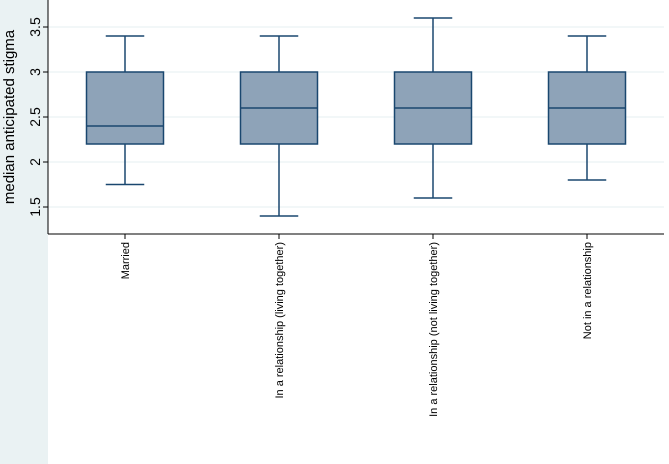  I want to click on y-tick-label: 2, so click(35, 162).